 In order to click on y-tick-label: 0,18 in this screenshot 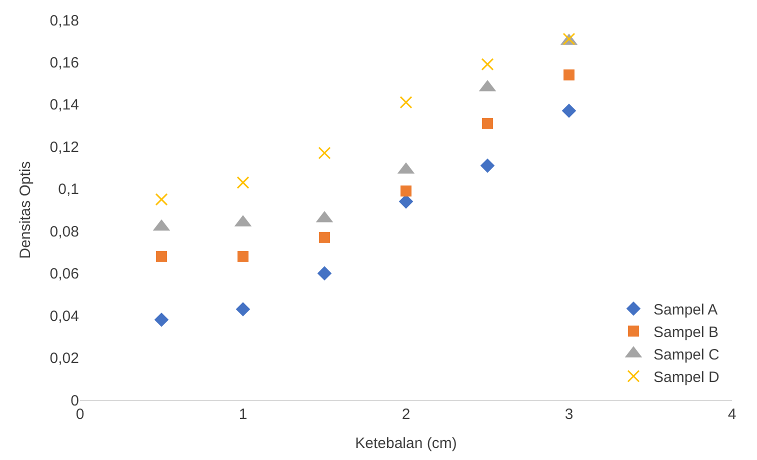, I will do `click(64, 21)`.